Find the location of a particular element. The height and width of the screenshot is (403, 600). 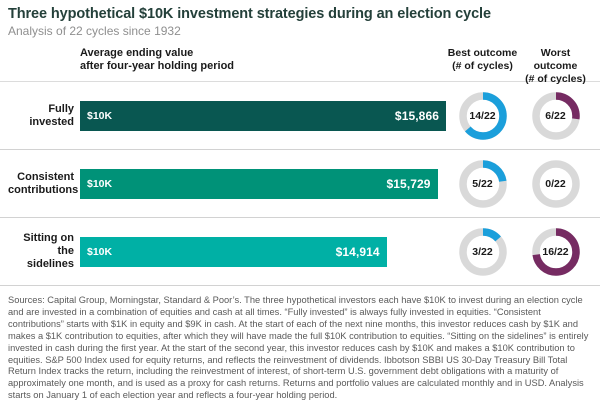

worst-outcome-header: Worst outcome (# of cycles) is located at coordinates (555, 66).